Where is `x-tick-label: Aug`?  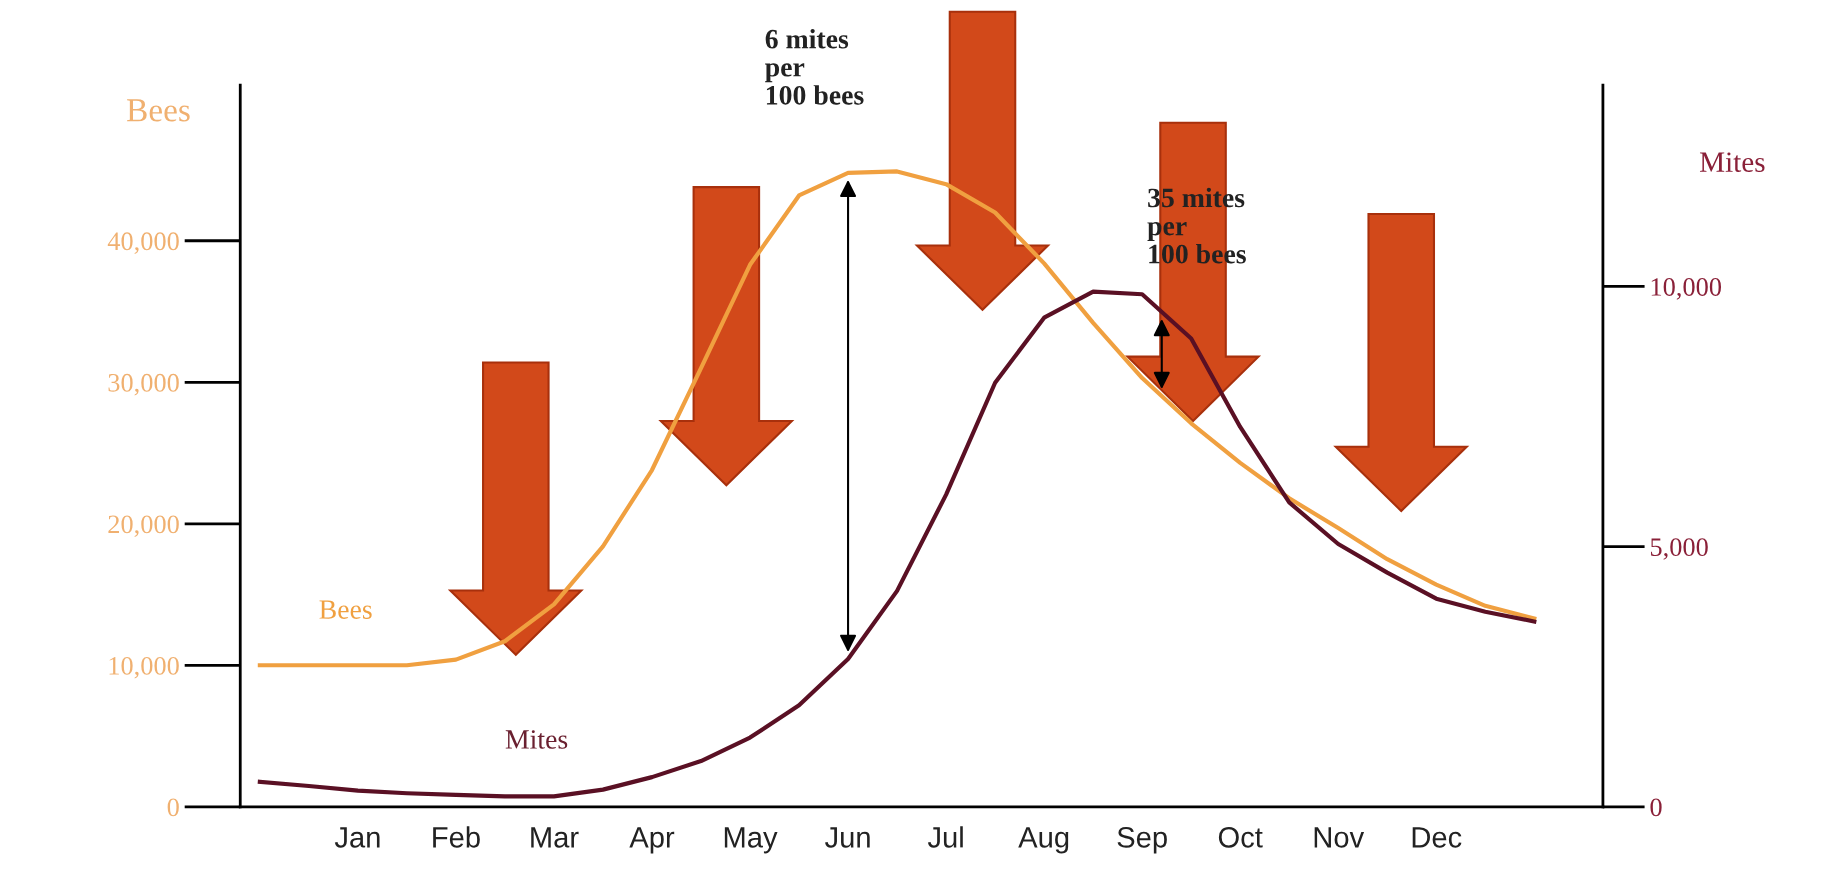
x-tick-label: Aug is located at coordinates (1043, 840).